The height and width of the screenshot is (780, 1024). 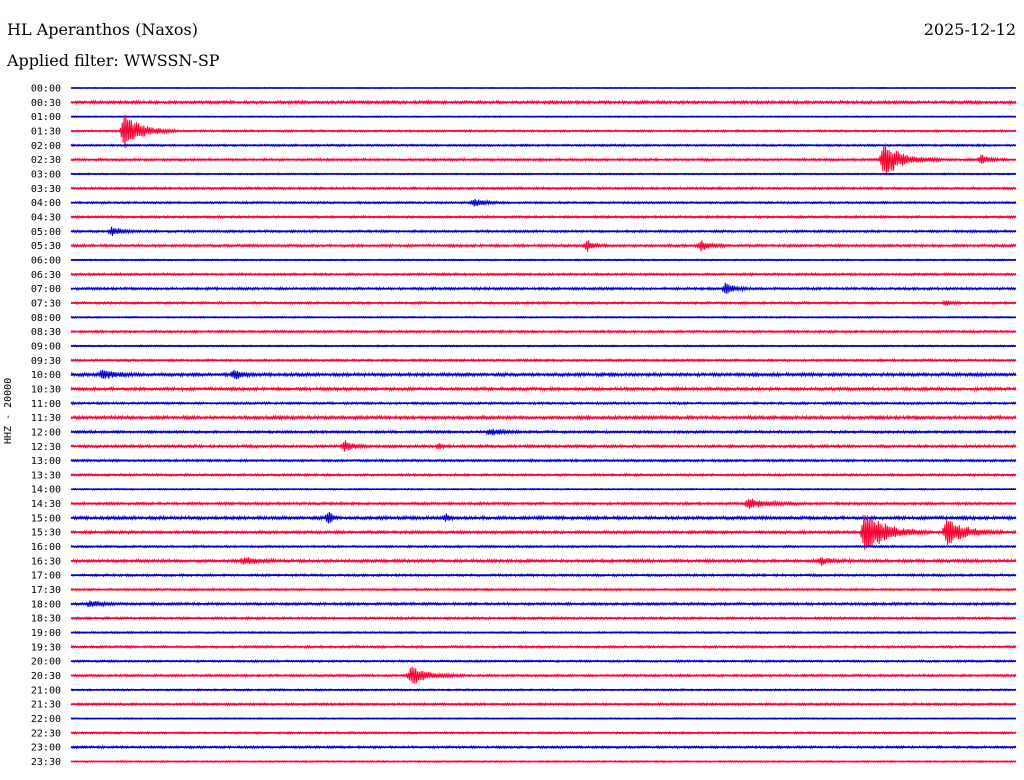 What do you see at coordinates (46, 619) in the screenshot?
I see `time-label: 18:30` at bounding box center [46, 619].